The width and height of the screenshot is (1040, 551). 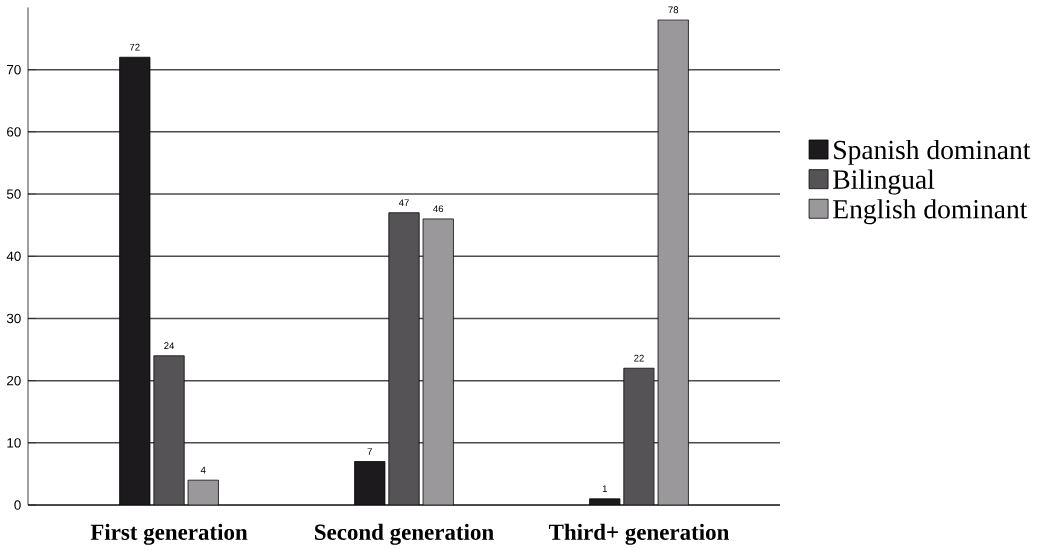 I want to click on data-label: 7, so click(x=369, y=451).